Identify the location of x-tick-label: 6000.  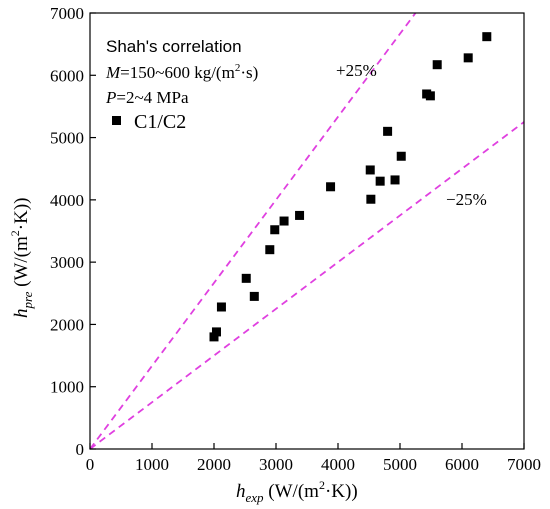
(462, 464).